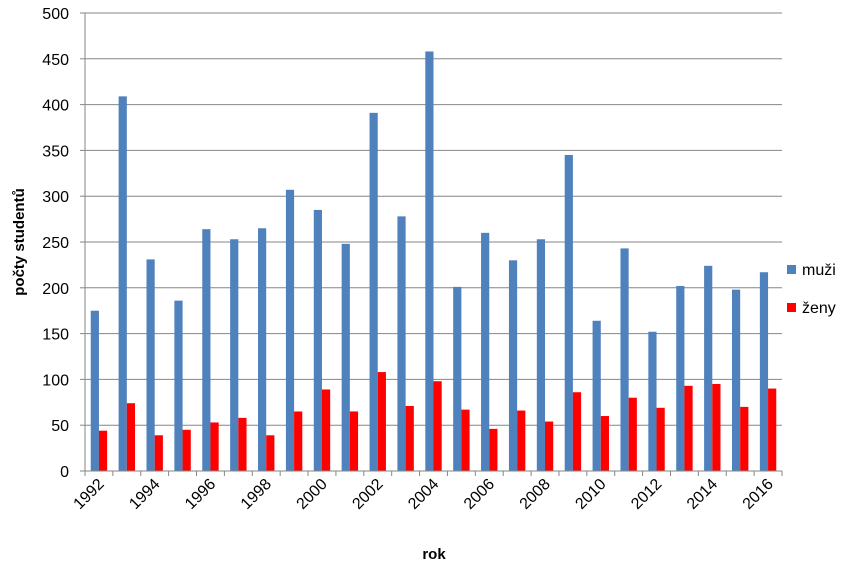  What do you see at coordinates (55, 106) in the screenshot?
I see `y-tick-label: 400` at bounding box center [55, 106].